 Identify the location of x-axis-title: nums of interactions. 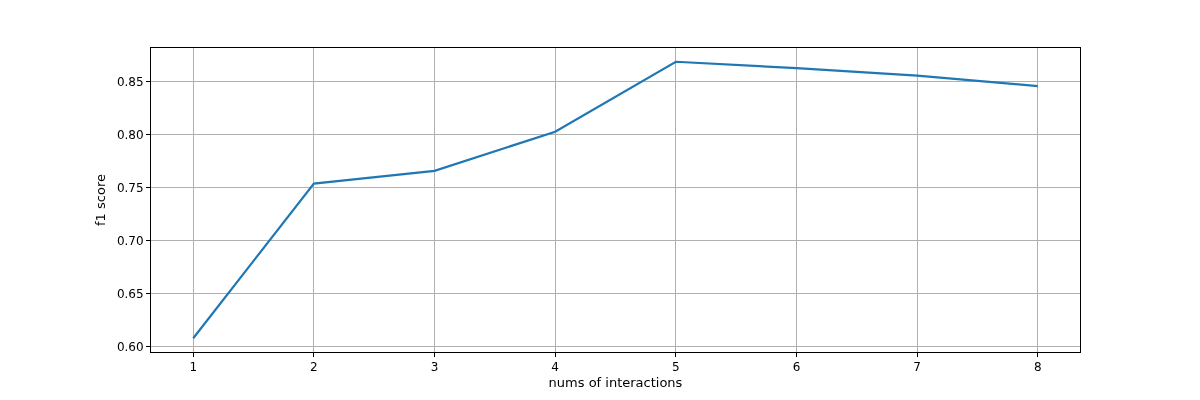
(615, 382).